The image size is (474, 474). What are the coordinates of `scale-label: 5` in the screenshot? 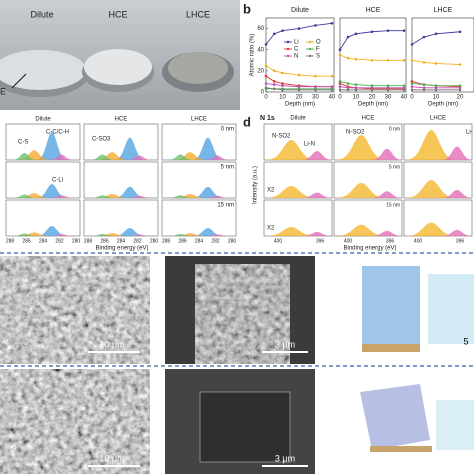 It's located at (465, 341).